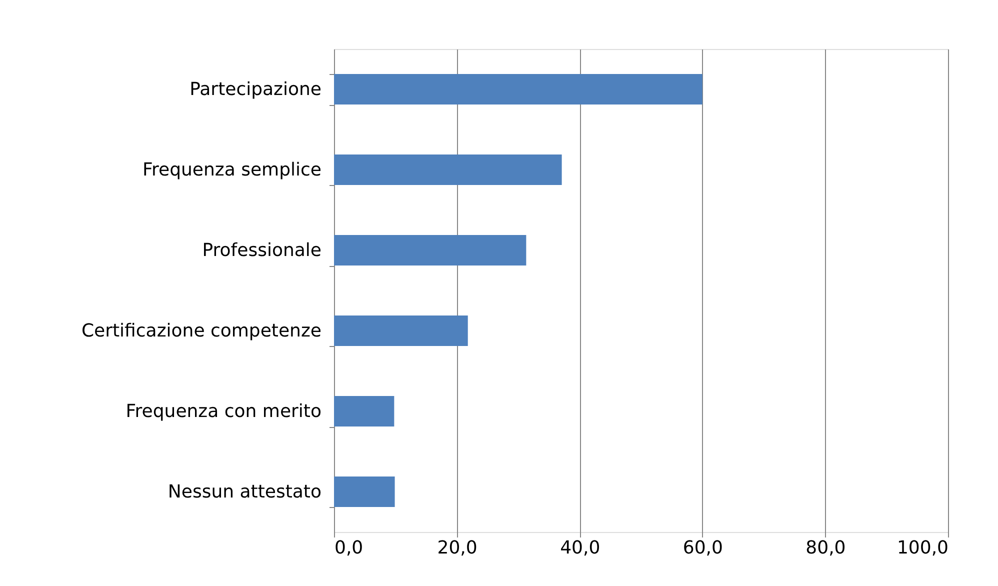  What do you see at coordinates (262, 250) in the screenshot?
I see `y-tick-label: Professionale` at bounding box center [262, 250].